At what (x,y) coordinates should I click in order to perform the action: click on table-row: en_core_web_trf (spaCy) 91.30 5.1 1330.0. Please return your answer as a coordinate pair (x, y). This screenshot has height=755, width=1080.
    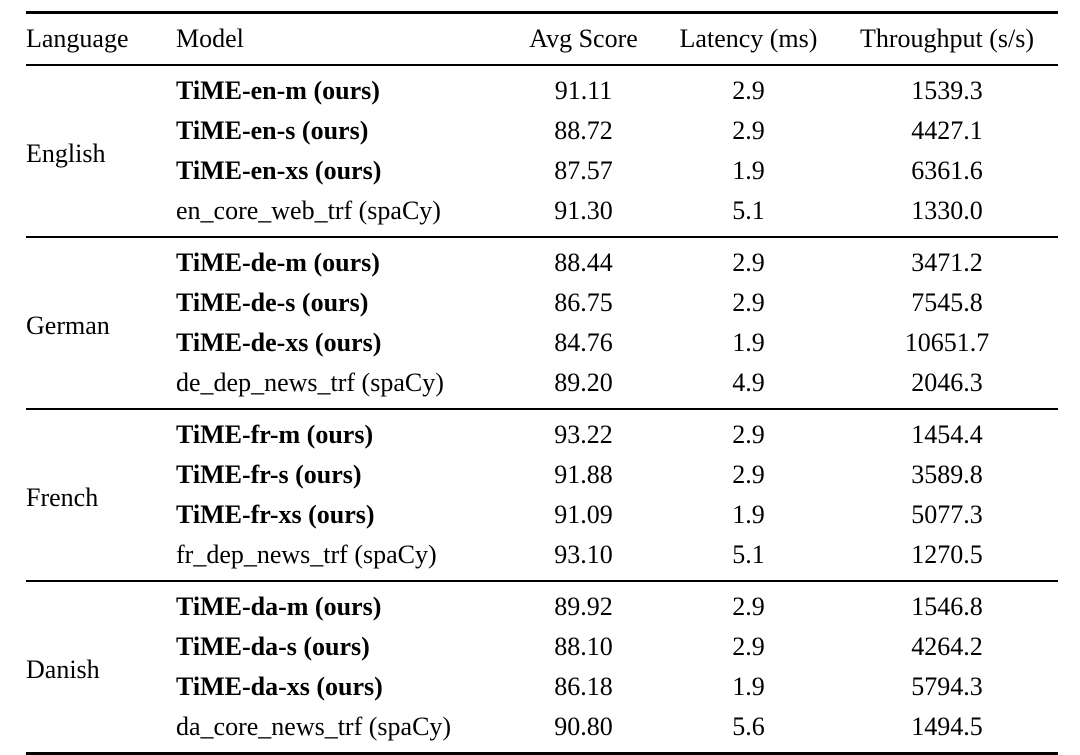
    Looking at the image, I should click on (542, 214).